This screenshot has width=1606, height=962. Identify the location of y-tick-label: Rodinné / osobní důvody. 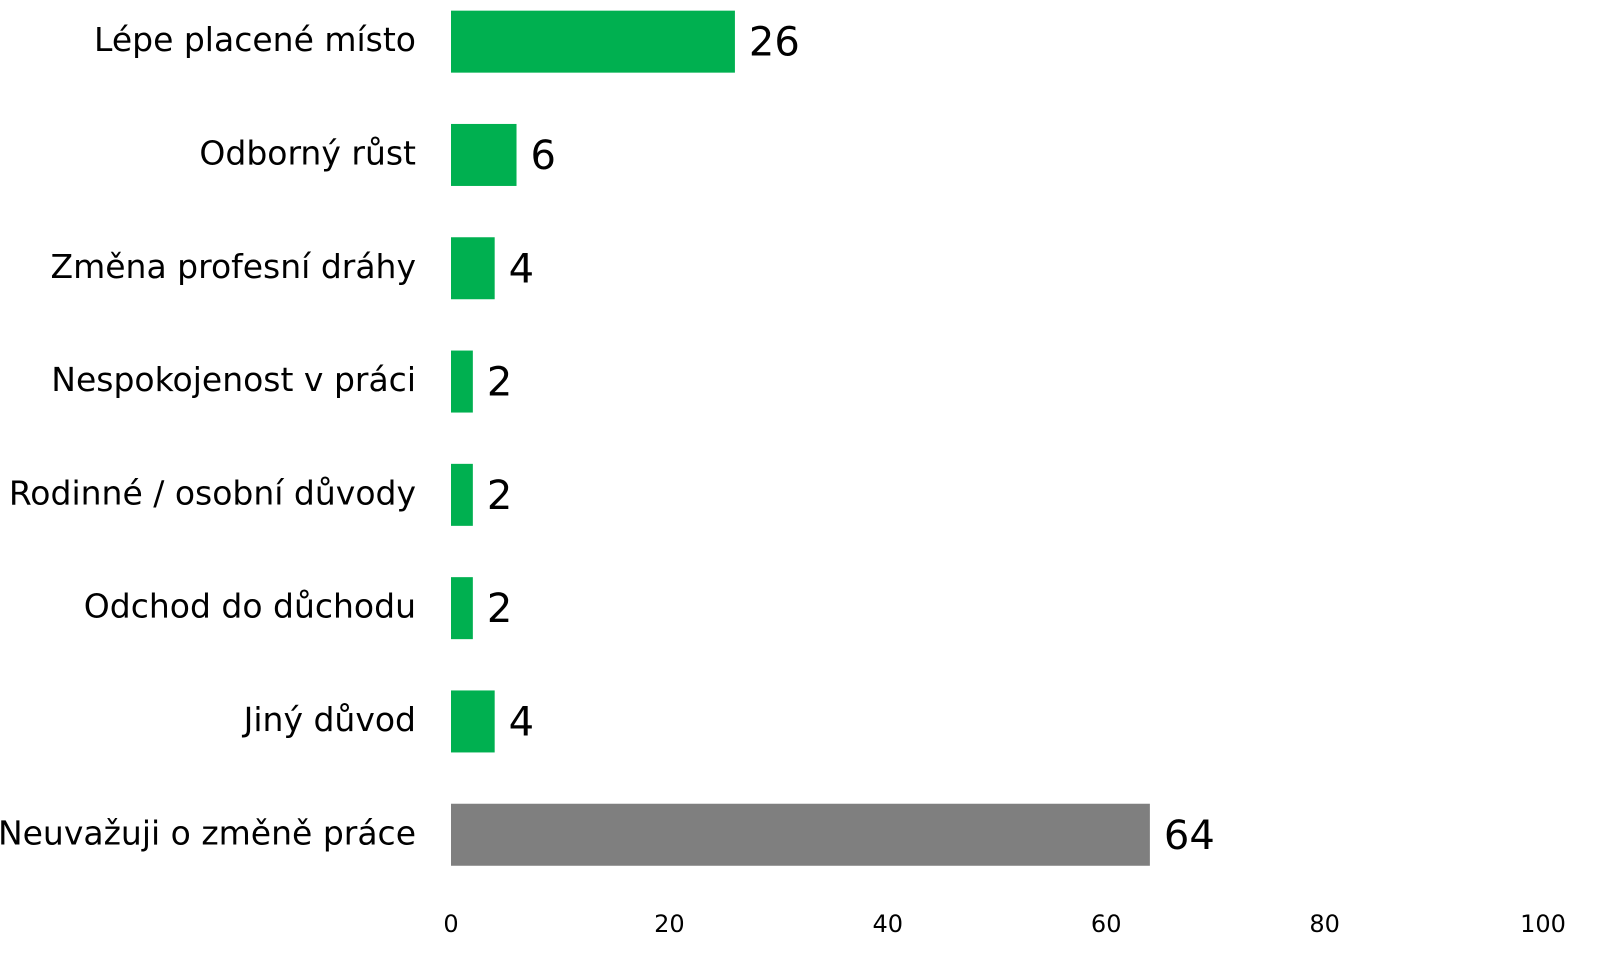
(212, 492).